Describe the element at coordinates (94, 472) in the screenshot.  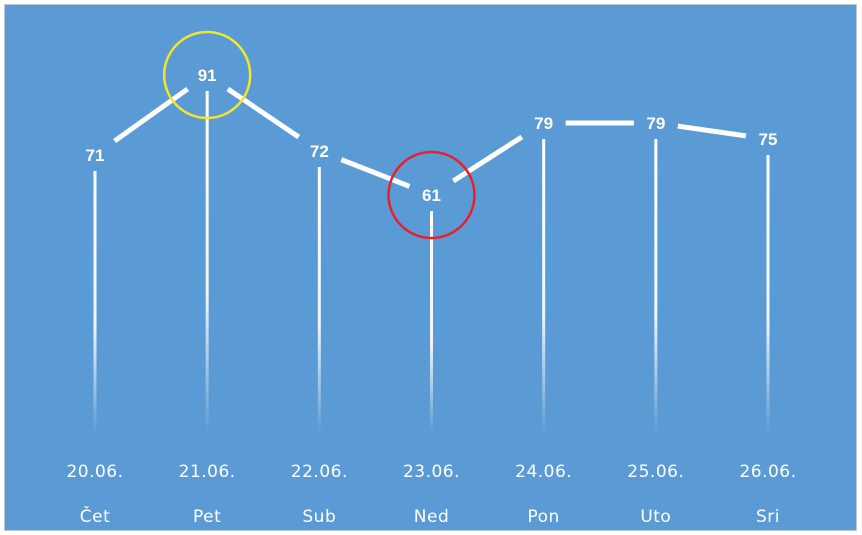
I see `x-tick-label-date: 20.06.` at that location.